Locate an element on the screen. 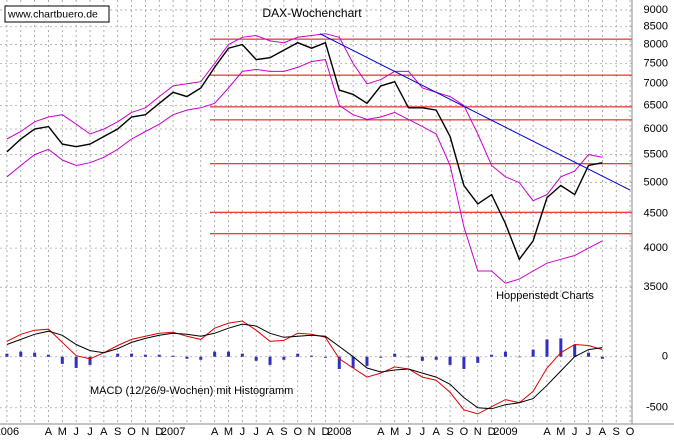  source-note: Hoppenstedt Charts is located at coordinates (545, 296).